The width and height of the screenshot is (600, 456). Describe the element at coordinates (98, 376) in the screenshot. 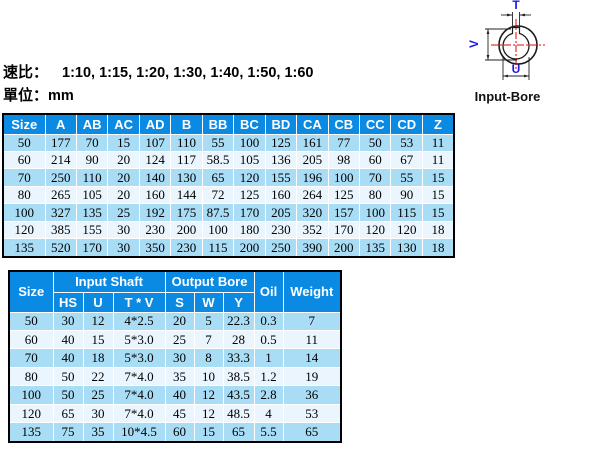

I see `value-cell: 22` at that location.